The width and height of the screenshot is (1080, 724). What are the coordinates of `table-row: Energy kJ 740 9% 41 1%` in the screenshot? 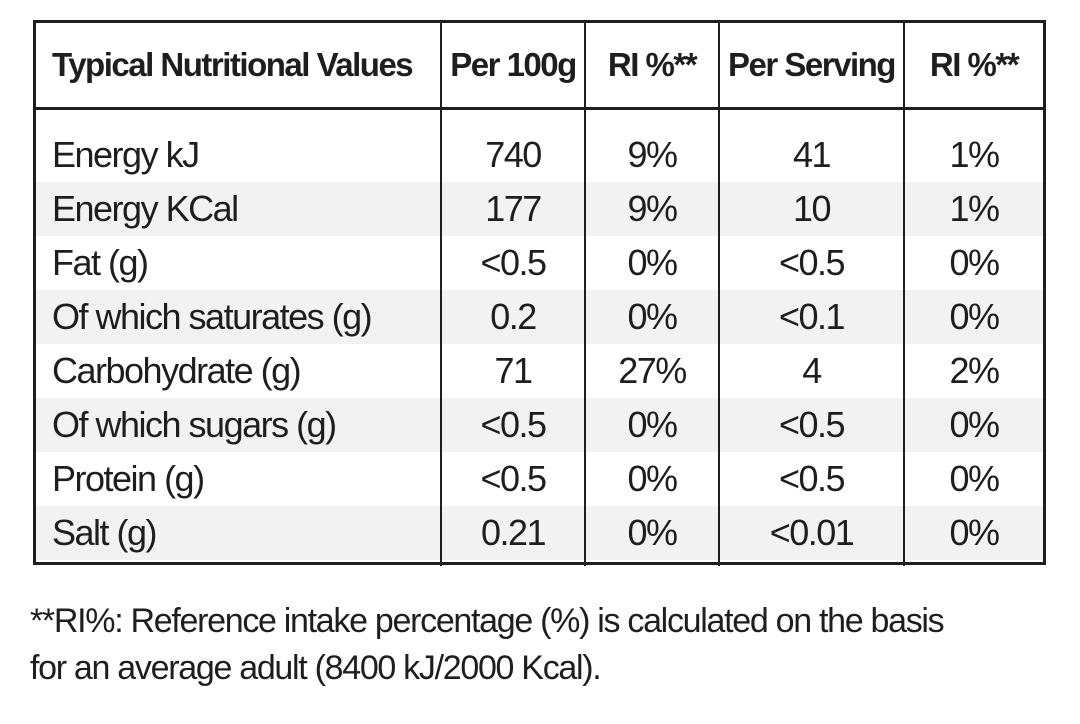 It's located at (539, 155).